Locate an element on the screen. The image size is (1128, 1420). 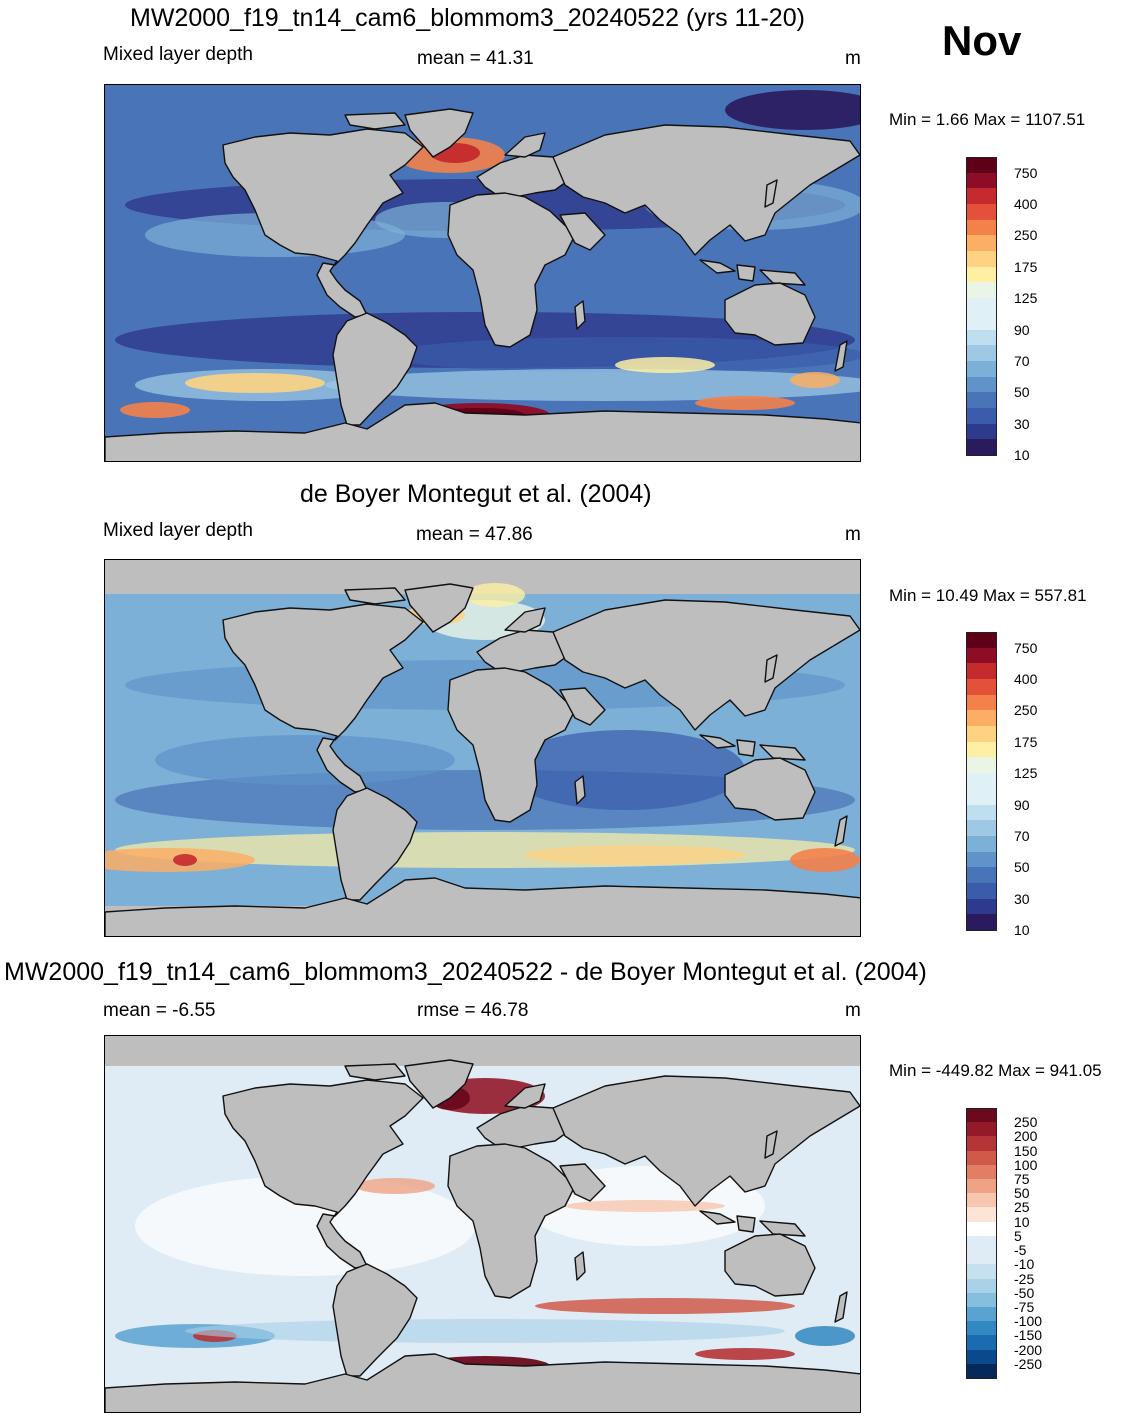
colorbar-tick-label: -150 is located at coordinates (1028, 1335).